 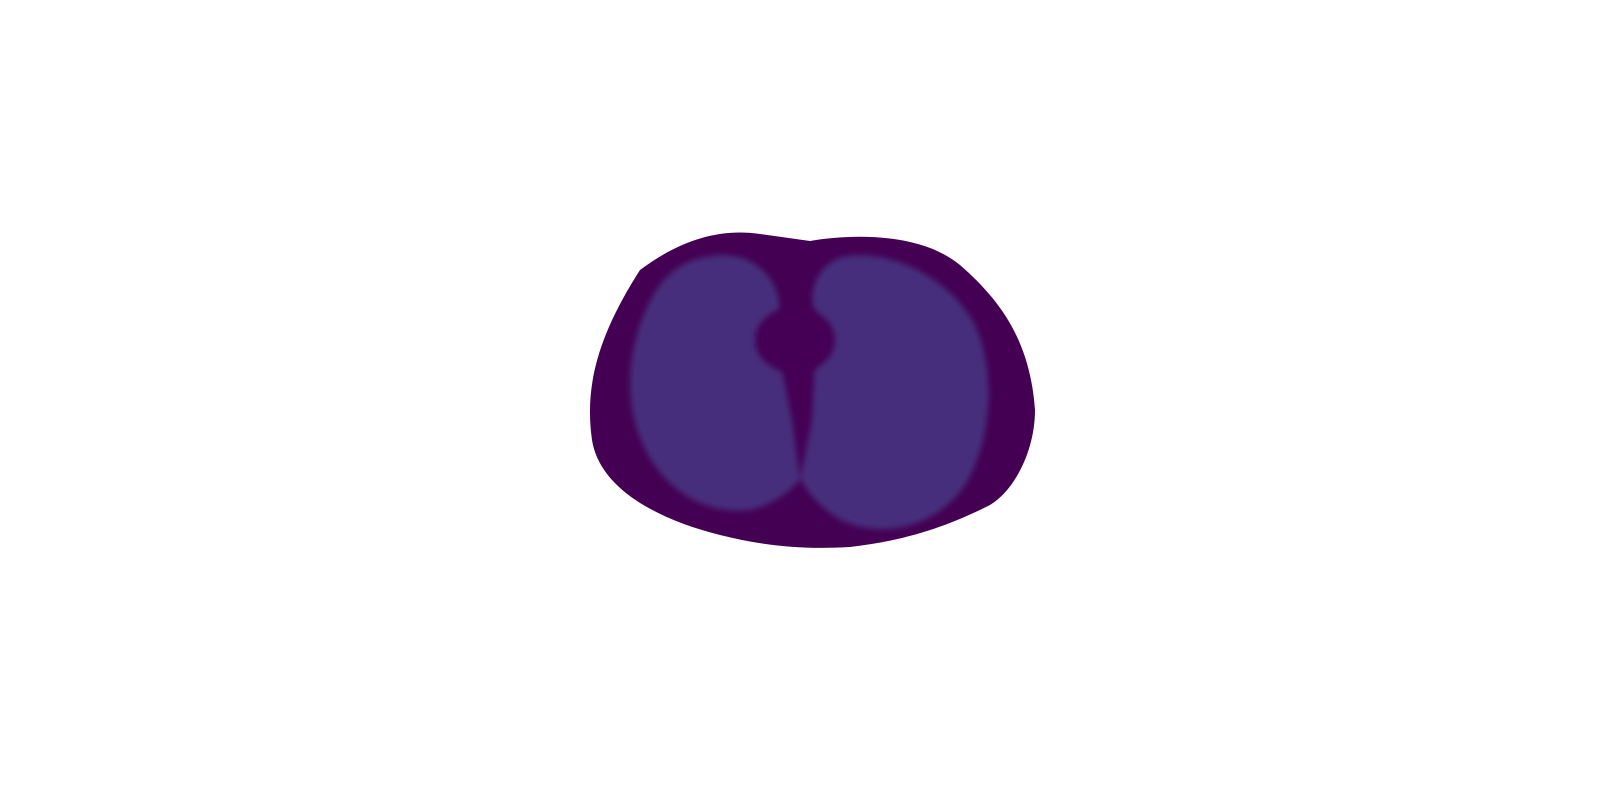 What do you see at coordinates (797, 420) in the screenshot?
I see `mediastinum` at bounding box center [797, 420].